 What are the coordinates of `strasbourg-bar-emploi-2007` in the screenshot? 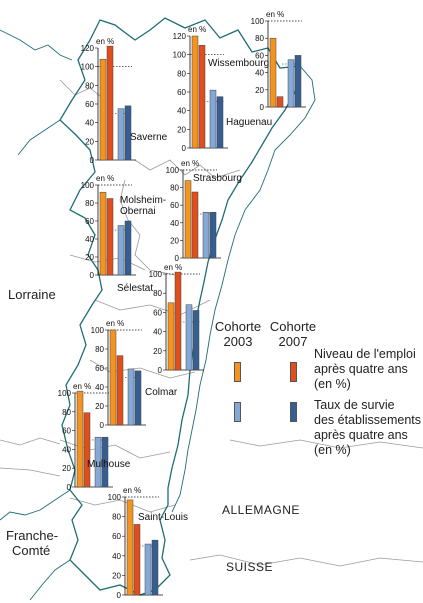 It's located at (195, 225).